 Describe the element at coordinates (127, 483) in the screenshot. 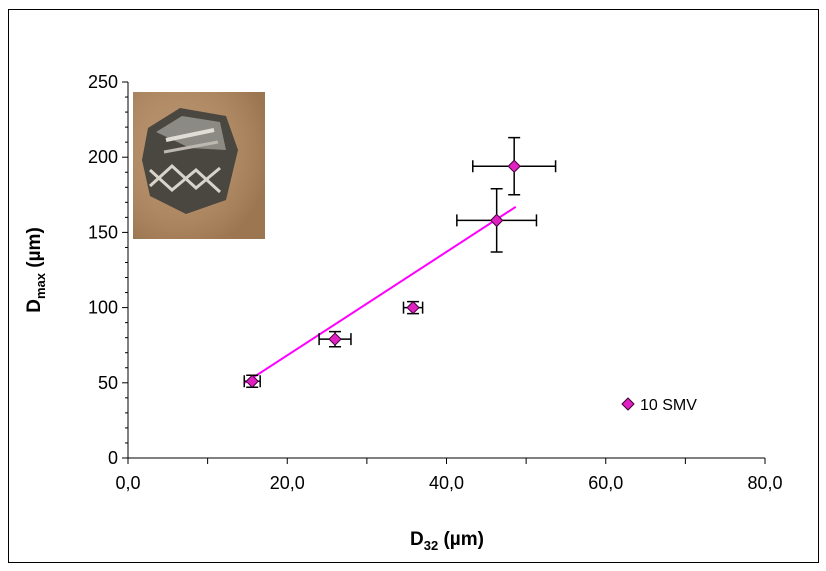

I see `x-tick-label: 0,0` at that location.